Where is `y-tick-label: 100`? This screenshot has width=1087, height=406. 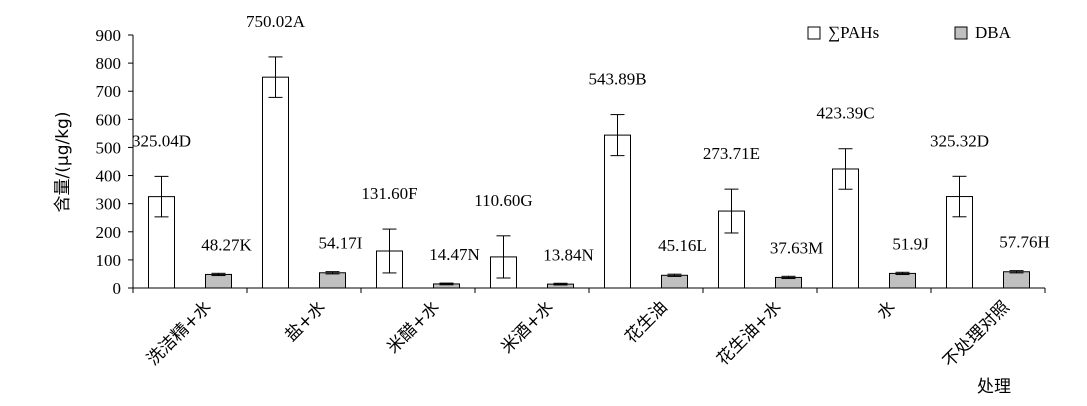 y-tick-label: 100 is located at coordinates (109, 260).